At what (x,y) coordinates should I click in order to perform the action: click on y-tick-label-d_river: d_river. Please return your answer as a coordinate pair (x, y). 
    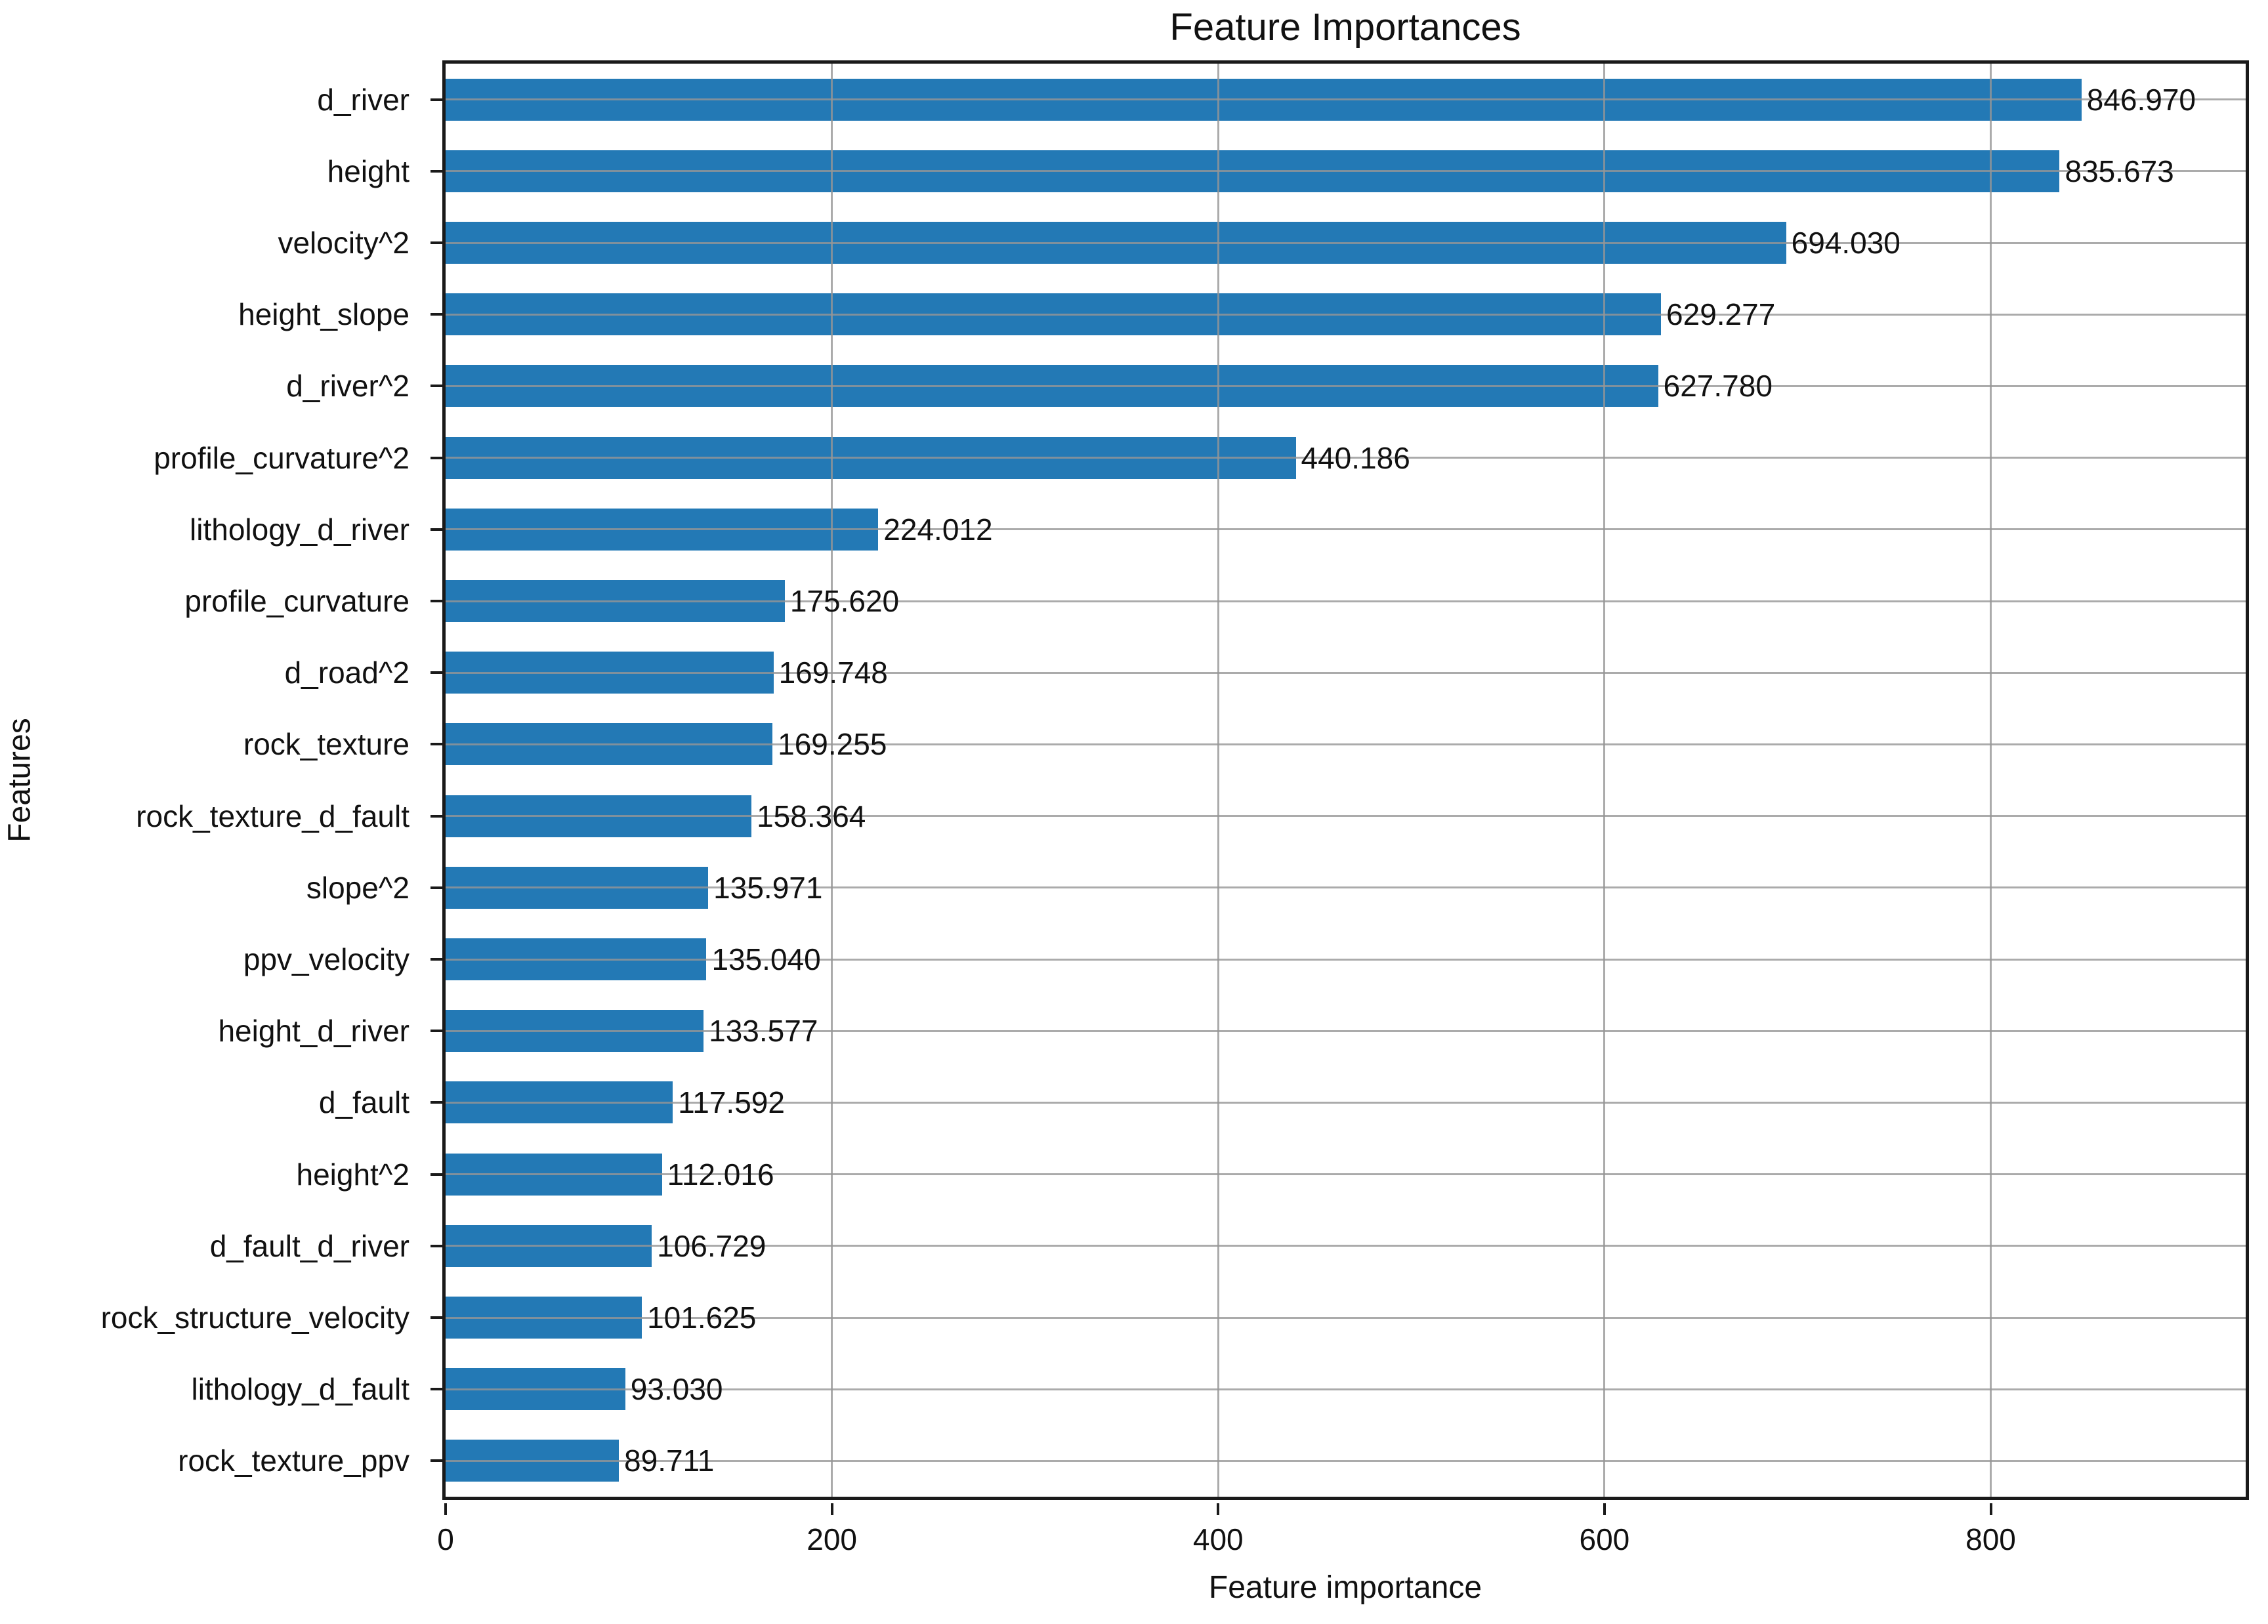
    Looking at the image, I should click on (363, 99).